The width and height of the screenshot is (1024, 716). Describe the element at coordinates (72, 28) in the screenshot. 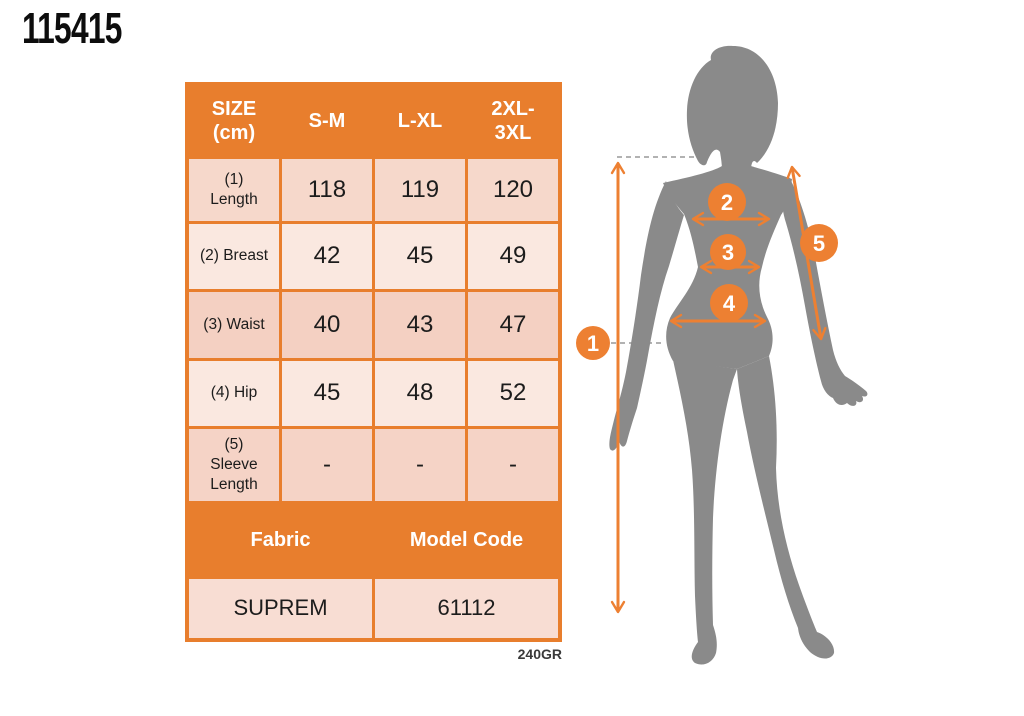

I see `product-code: 115415` at that location.